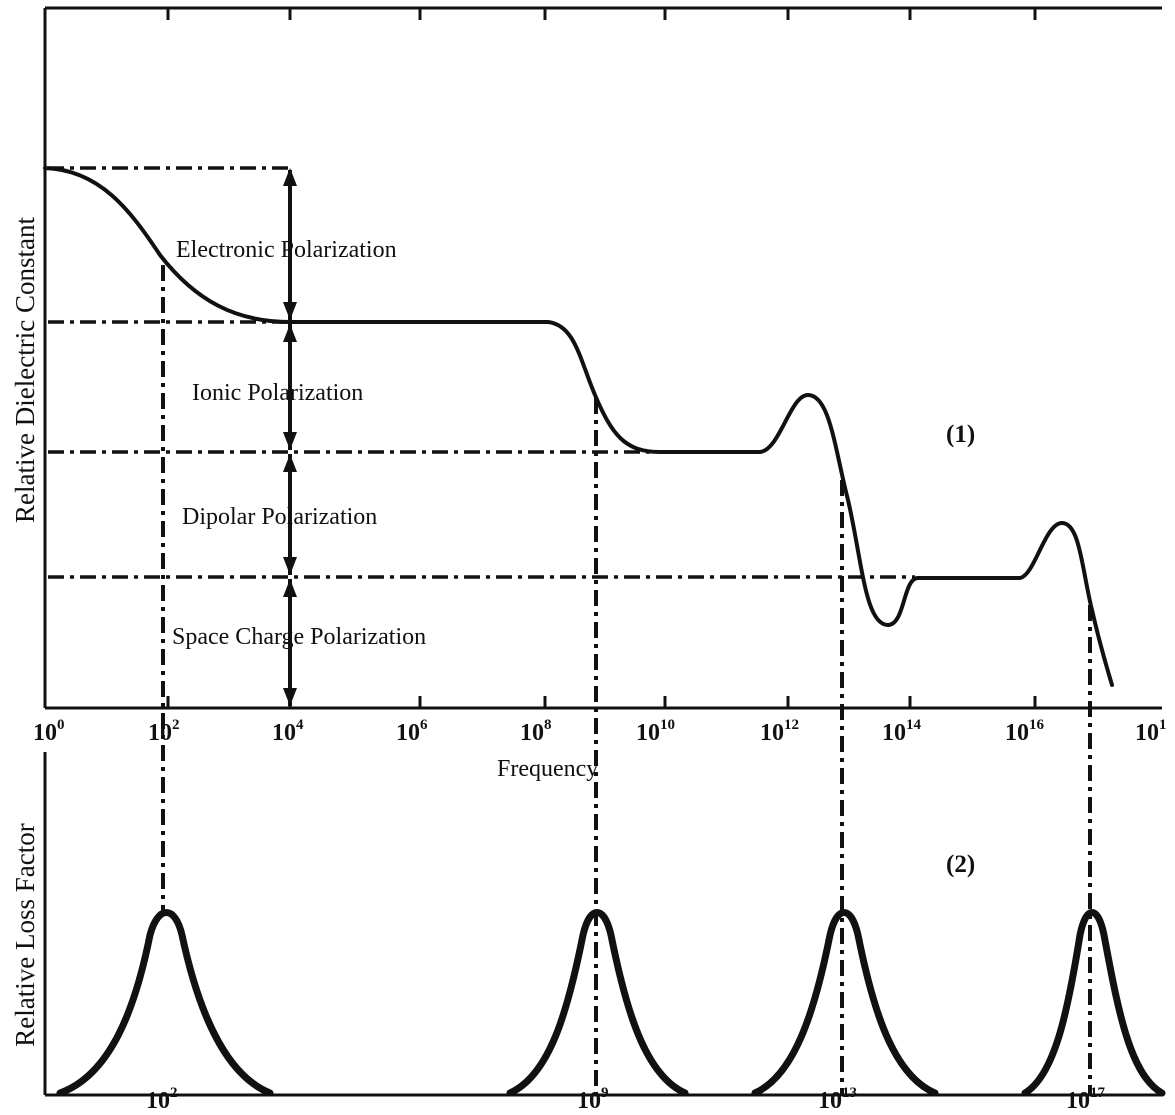  What do you see at coordinates (290, 437) in the screenshot?
I see `polarization-arrows` at bounding box center [290, 437].